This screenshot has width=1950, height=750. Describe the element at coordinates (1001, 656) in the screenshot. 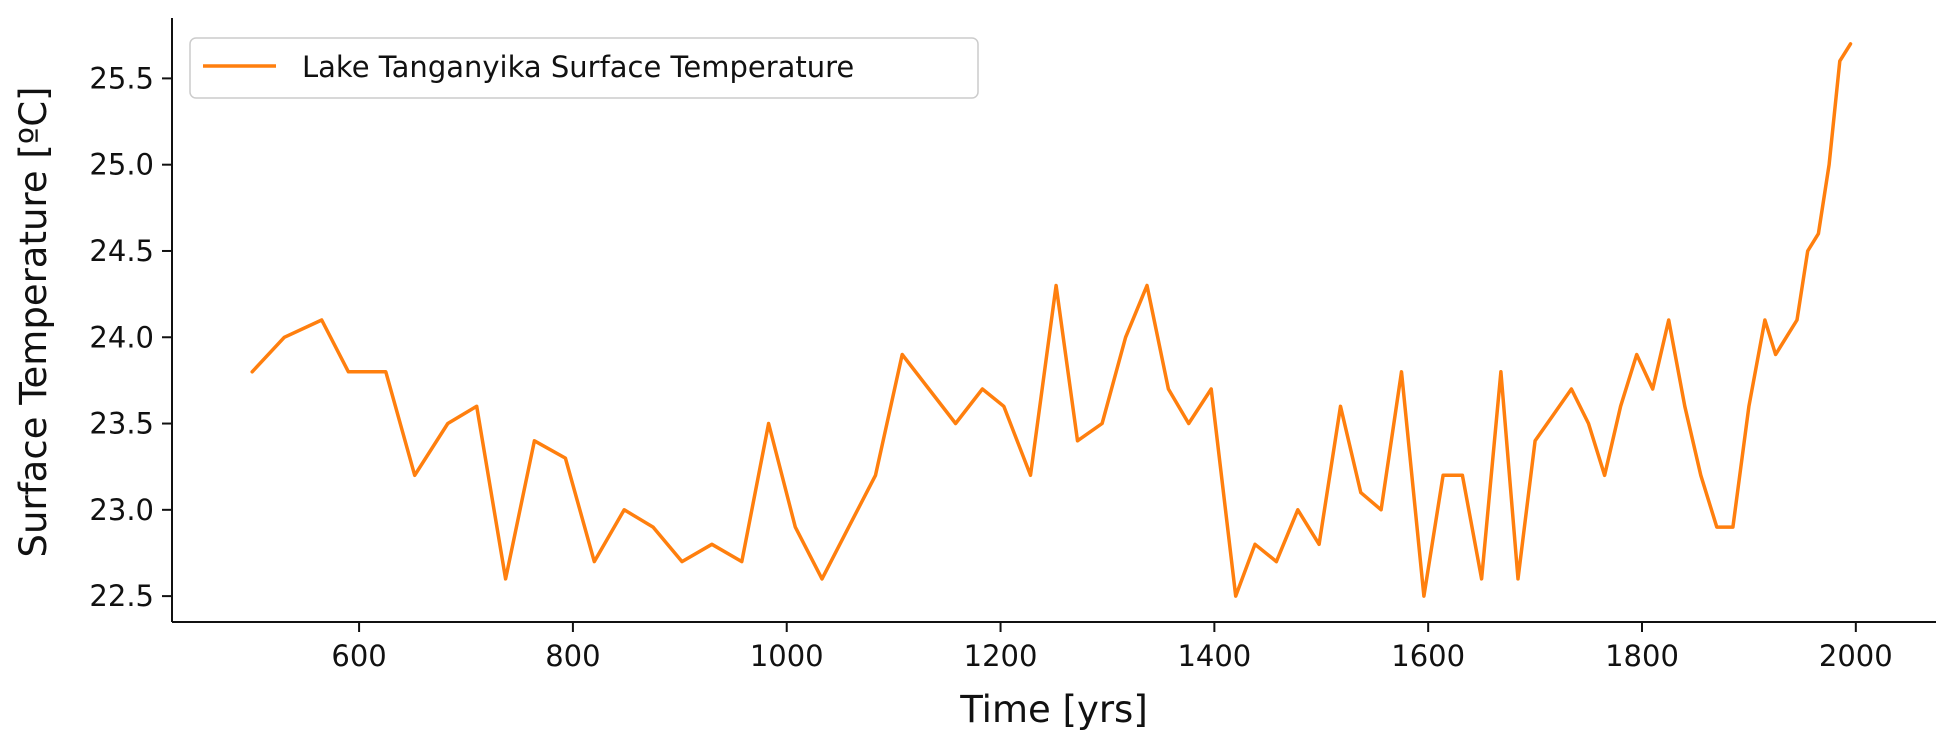

I see `x-tick-label: 1200` at that location.